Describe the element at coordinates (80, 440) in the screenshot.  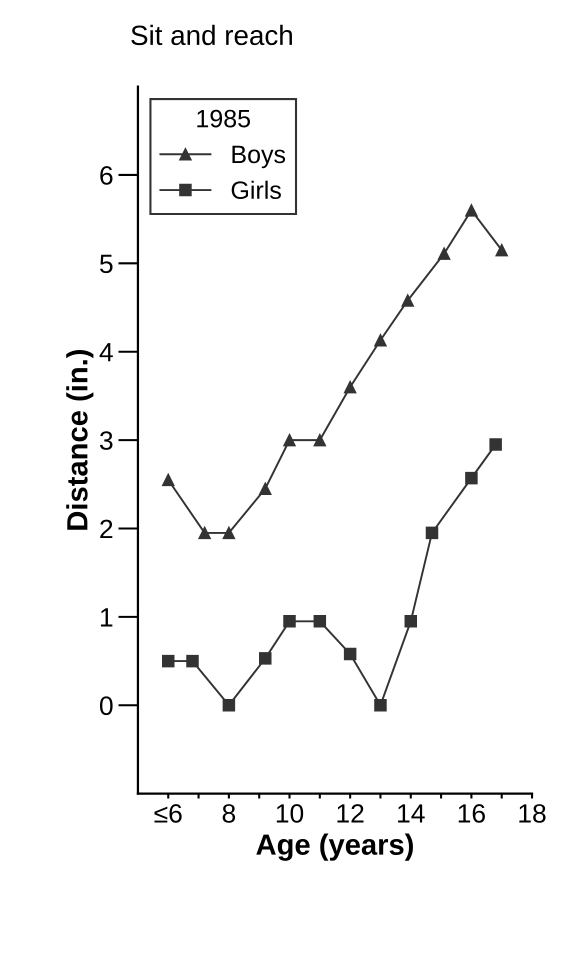
I see `y-axis-title: Distance (in.)` at that location.